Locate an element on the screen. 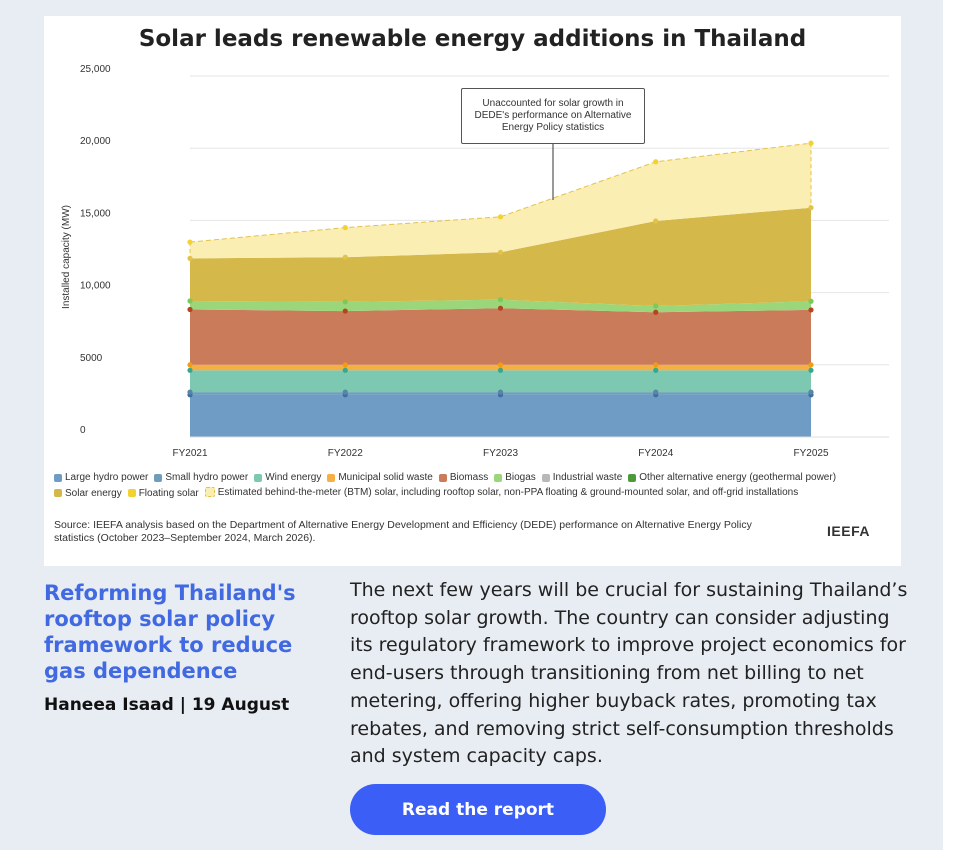 The image size is (956, 850). legend-label-6: Industrial waste is located at coordinates (587, 477).